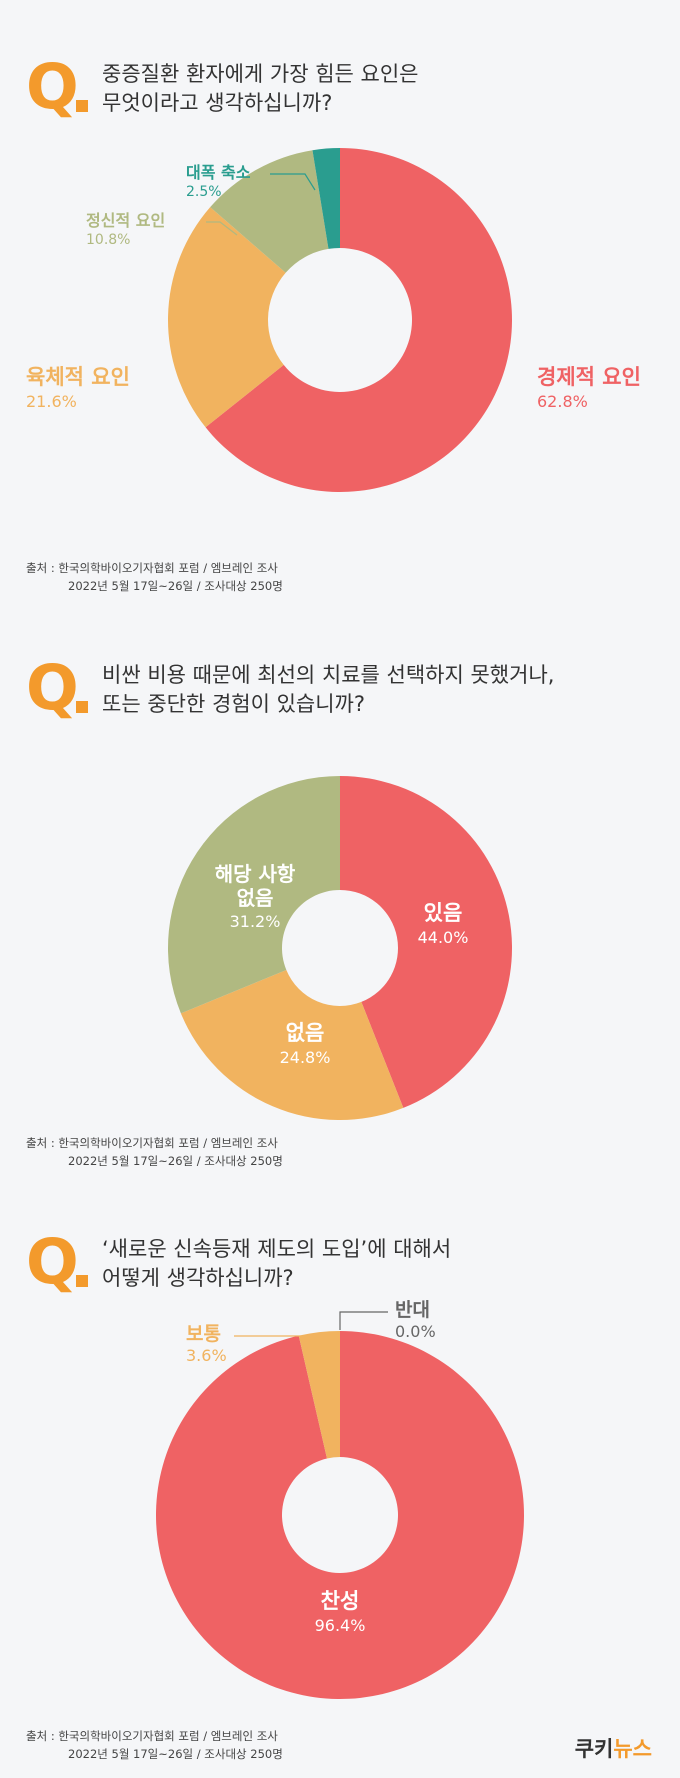 This screenshot has width=680, height=1778. What do you see at coordinates (562, 401) in the screenshot?
I see `slice-value: 62.8%` at bounding box center [562, 401].